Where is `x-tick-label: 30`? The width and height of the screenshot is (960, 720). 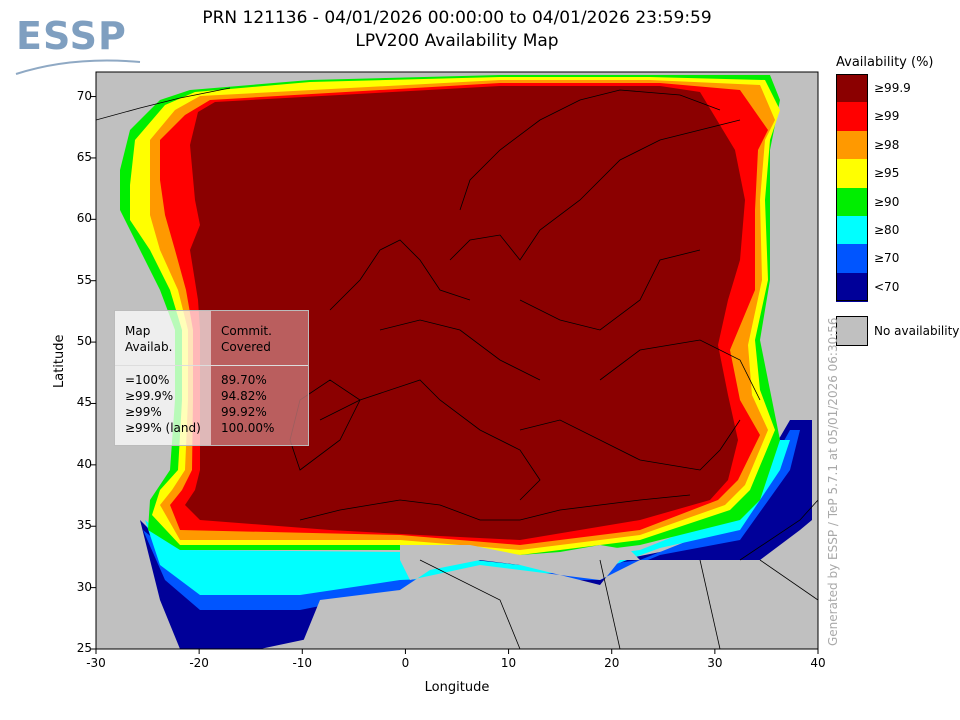
x-tick-label: 30 is located at coordinates (715, 663).